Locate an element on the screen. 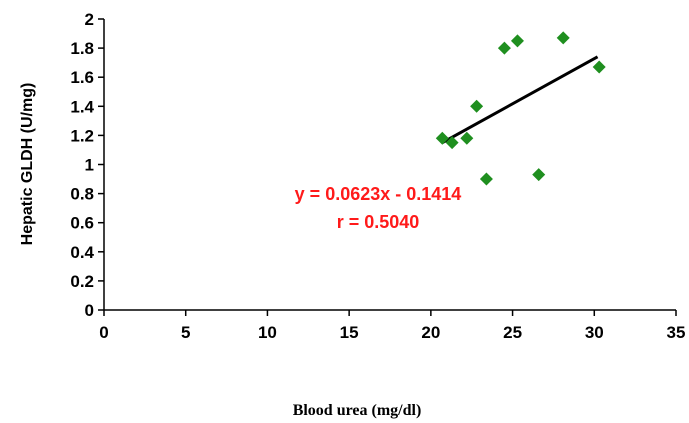 The image size is (689, 423). y-tick-label: 1.4 is located at coordinates (82, 106).